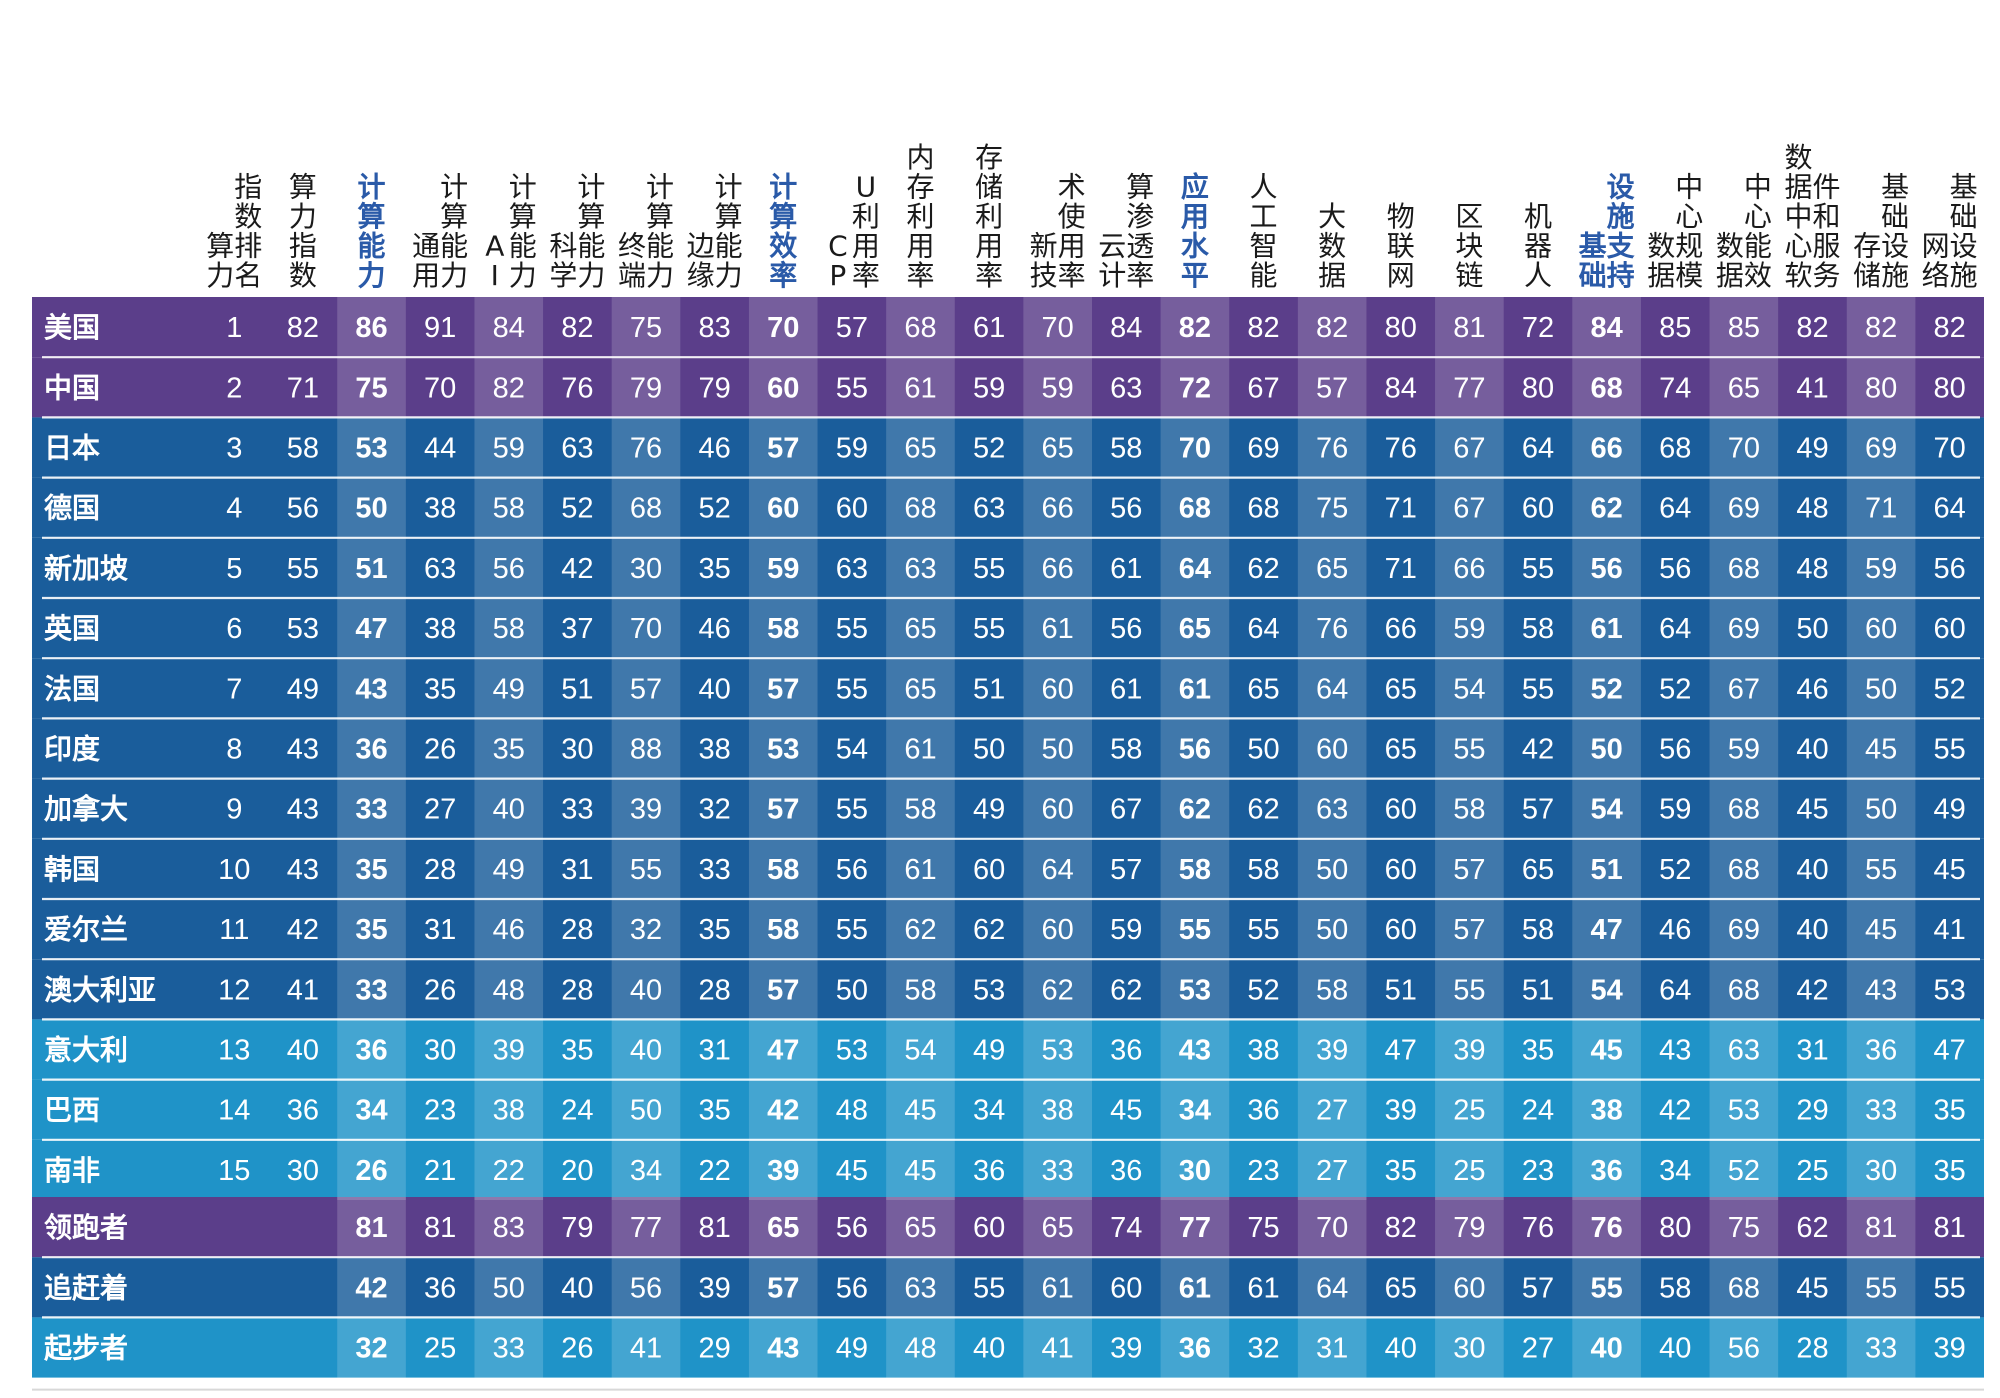 The image size is (2000, 1398). What do you see at coordinates (440, 328) in the screenshot?
I see `table-cell: 91` at bounding box center [440, 328].